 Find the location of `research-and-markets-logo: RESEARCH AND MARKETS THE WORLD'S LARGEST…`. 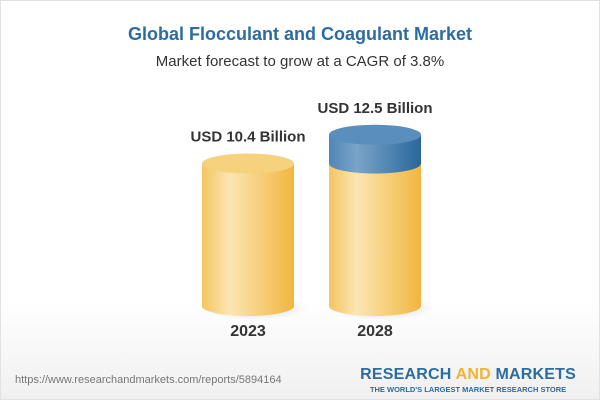

research-and-markets-logo: RESEARCH AND MARKETS THE WORLD'S LARGEST… is located at coordinates (468, 380).